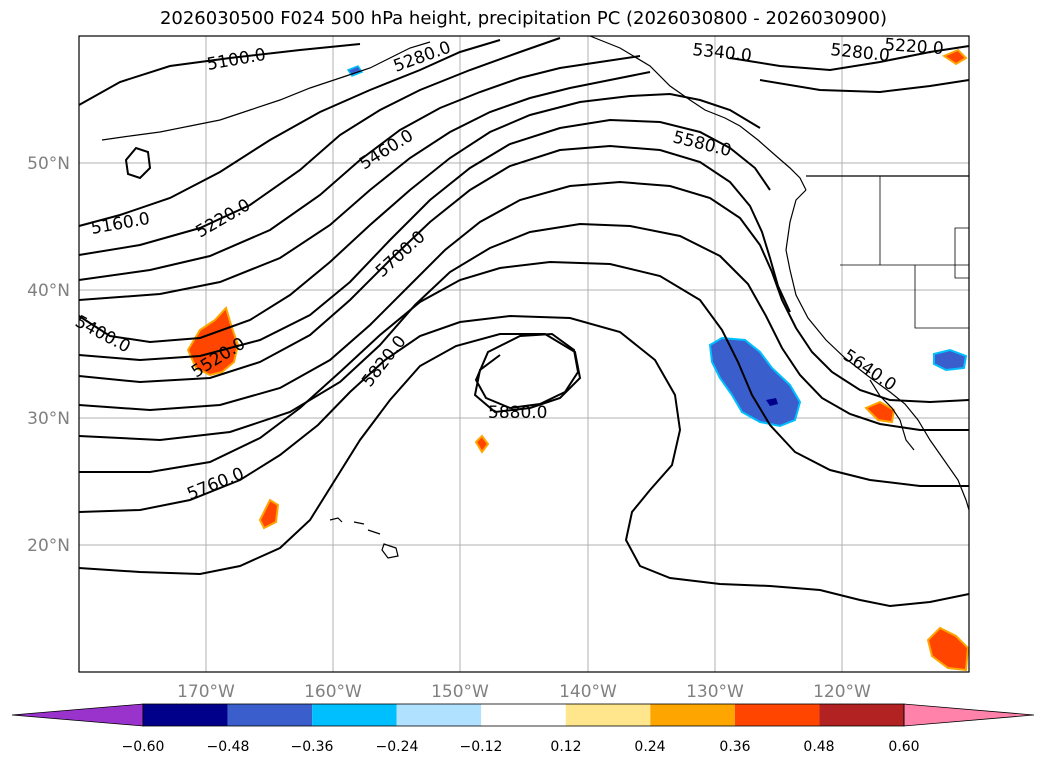 The image size is (1047, 765). What do you see at coordinates (524, 692) in the screenshot?
I see `longitude-labels: 170°W 160°W 150°W 140°W 130°W 120°W` at bounding box center [524, 692].